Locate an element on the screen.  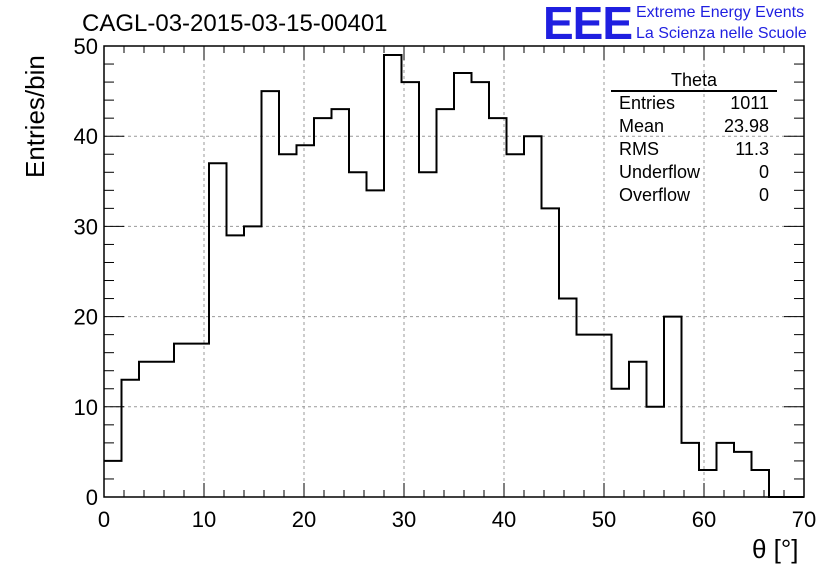
stats-label: Overflow is located at coordinates (655, 195).